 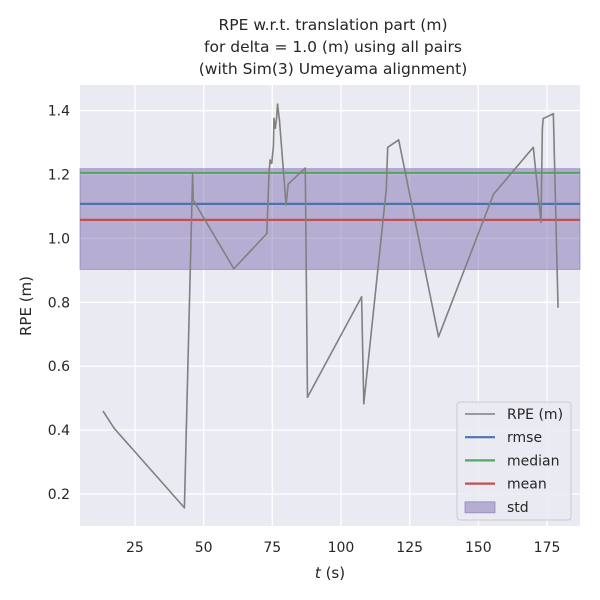 I want to click on legend: RPE (m) rmse median mean std, so click(x=514, y=461).